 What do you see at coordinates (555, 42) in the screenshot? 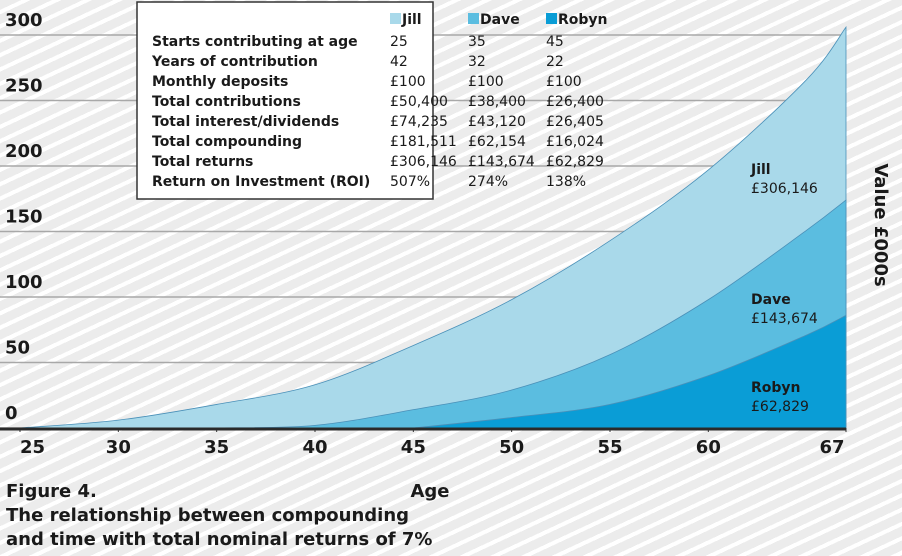
I see `cell: 45` at bounding box center [555, 42].